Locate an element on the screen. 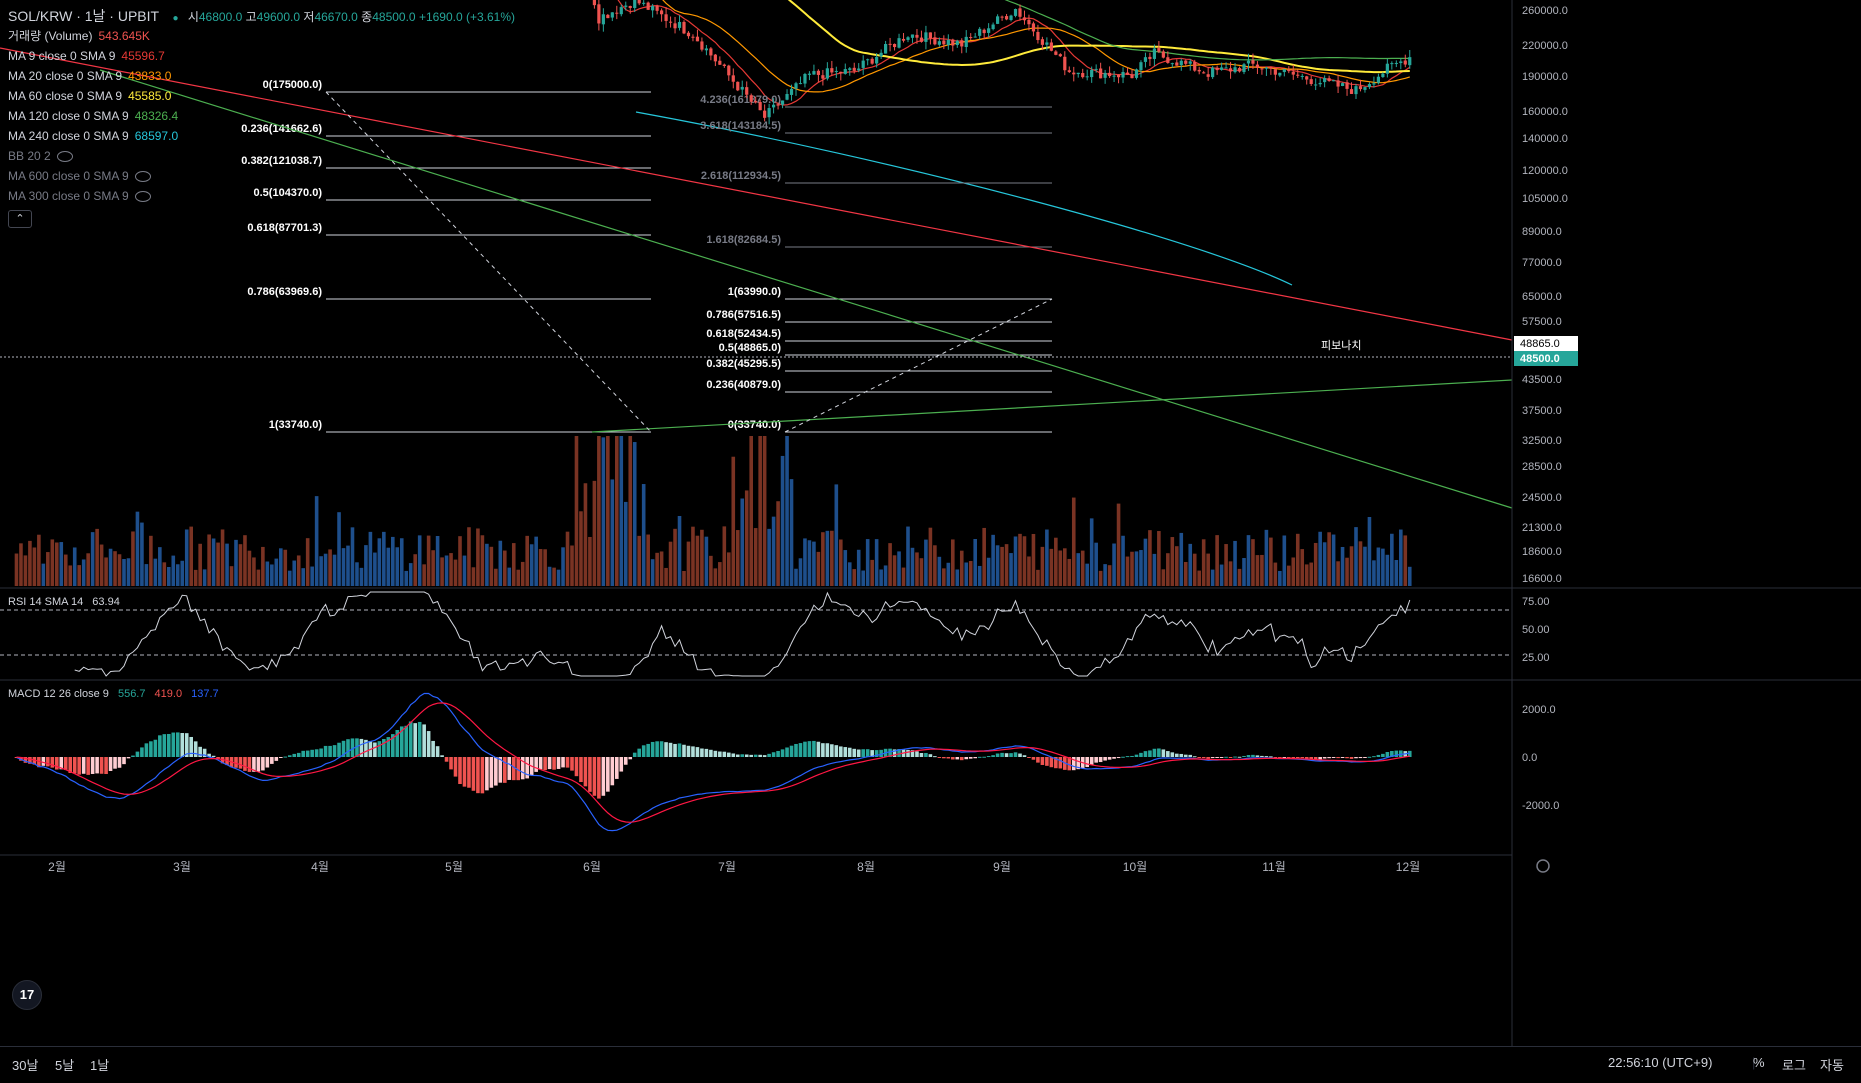 This screenshot has height=1083, width=1861. percent-toggle: % is located at coordinates (1759, 1062).